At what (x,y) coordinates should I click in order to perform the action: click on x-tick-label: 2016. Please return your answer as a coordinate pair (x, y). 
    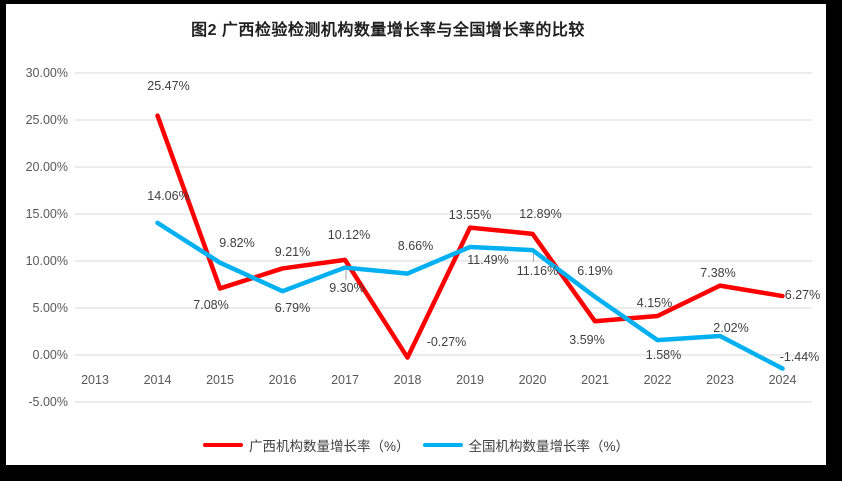
    Looking at the image, I should click on (282, 380).